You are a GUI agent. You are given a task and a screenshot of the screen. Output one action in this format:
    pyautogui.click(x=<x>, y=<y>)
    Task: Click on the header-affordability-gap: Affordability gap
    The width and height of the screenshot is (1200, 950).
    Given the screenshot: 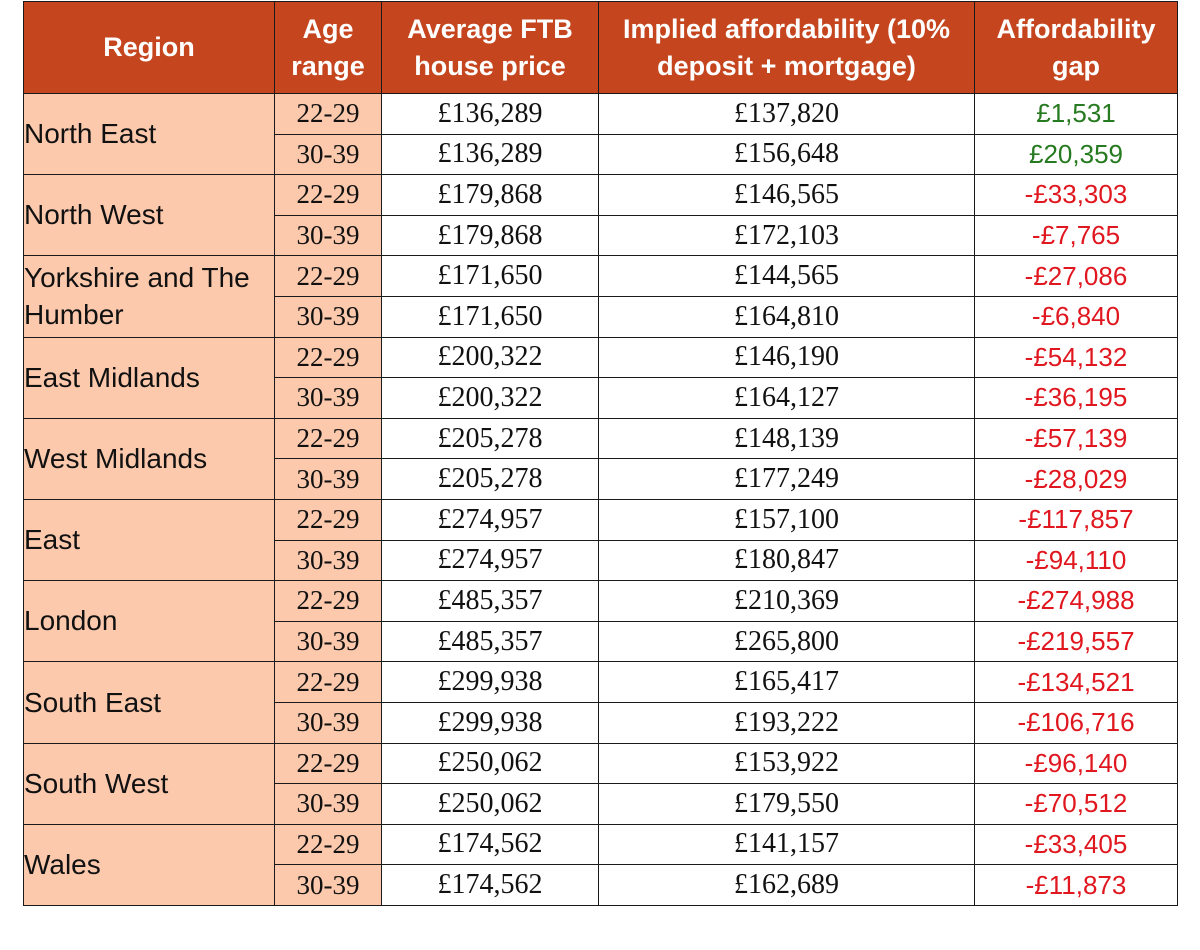 What is the action you would take?
    pyautogui.click(x=1076, y=47)
    